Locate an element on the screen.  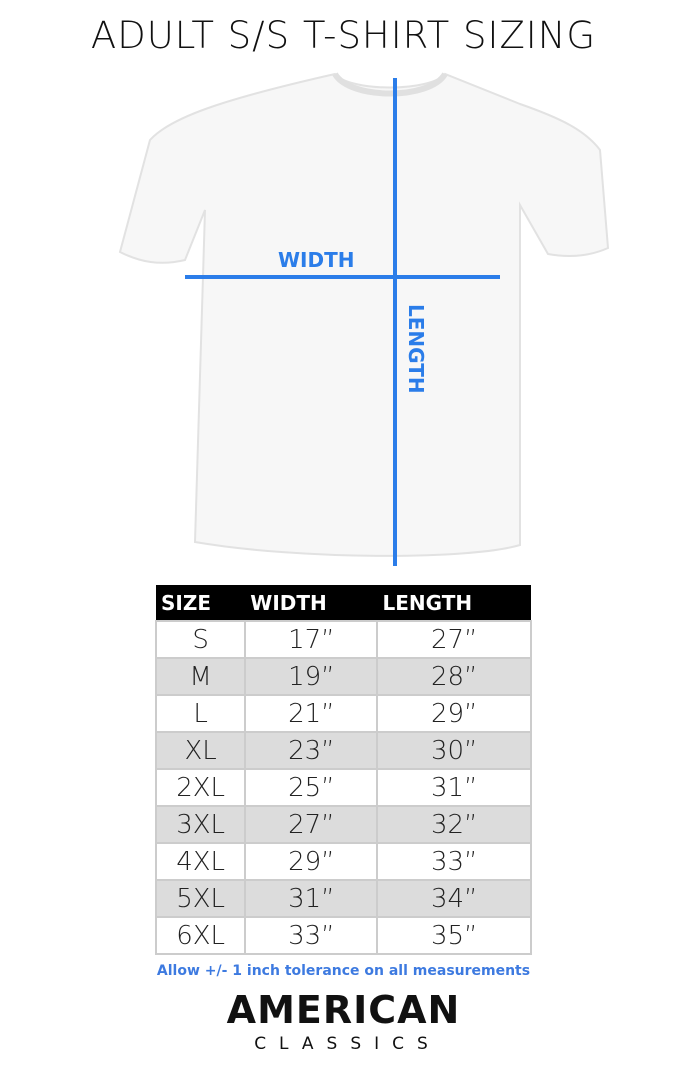
table-row: 5XL 31” 34” is located at coordinates (343, 898).